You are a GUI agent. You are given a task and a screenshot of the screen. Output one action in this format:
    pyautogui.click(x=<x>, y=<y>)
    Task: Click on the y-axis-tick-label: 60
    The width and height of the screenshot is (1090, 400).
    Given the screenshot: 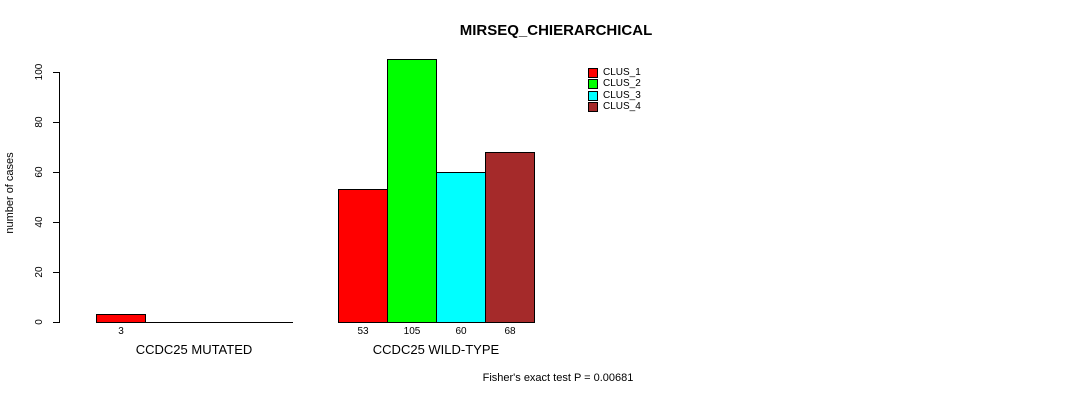 What is the action you would take?
    pyautogui.click(x=39, y=172)
    